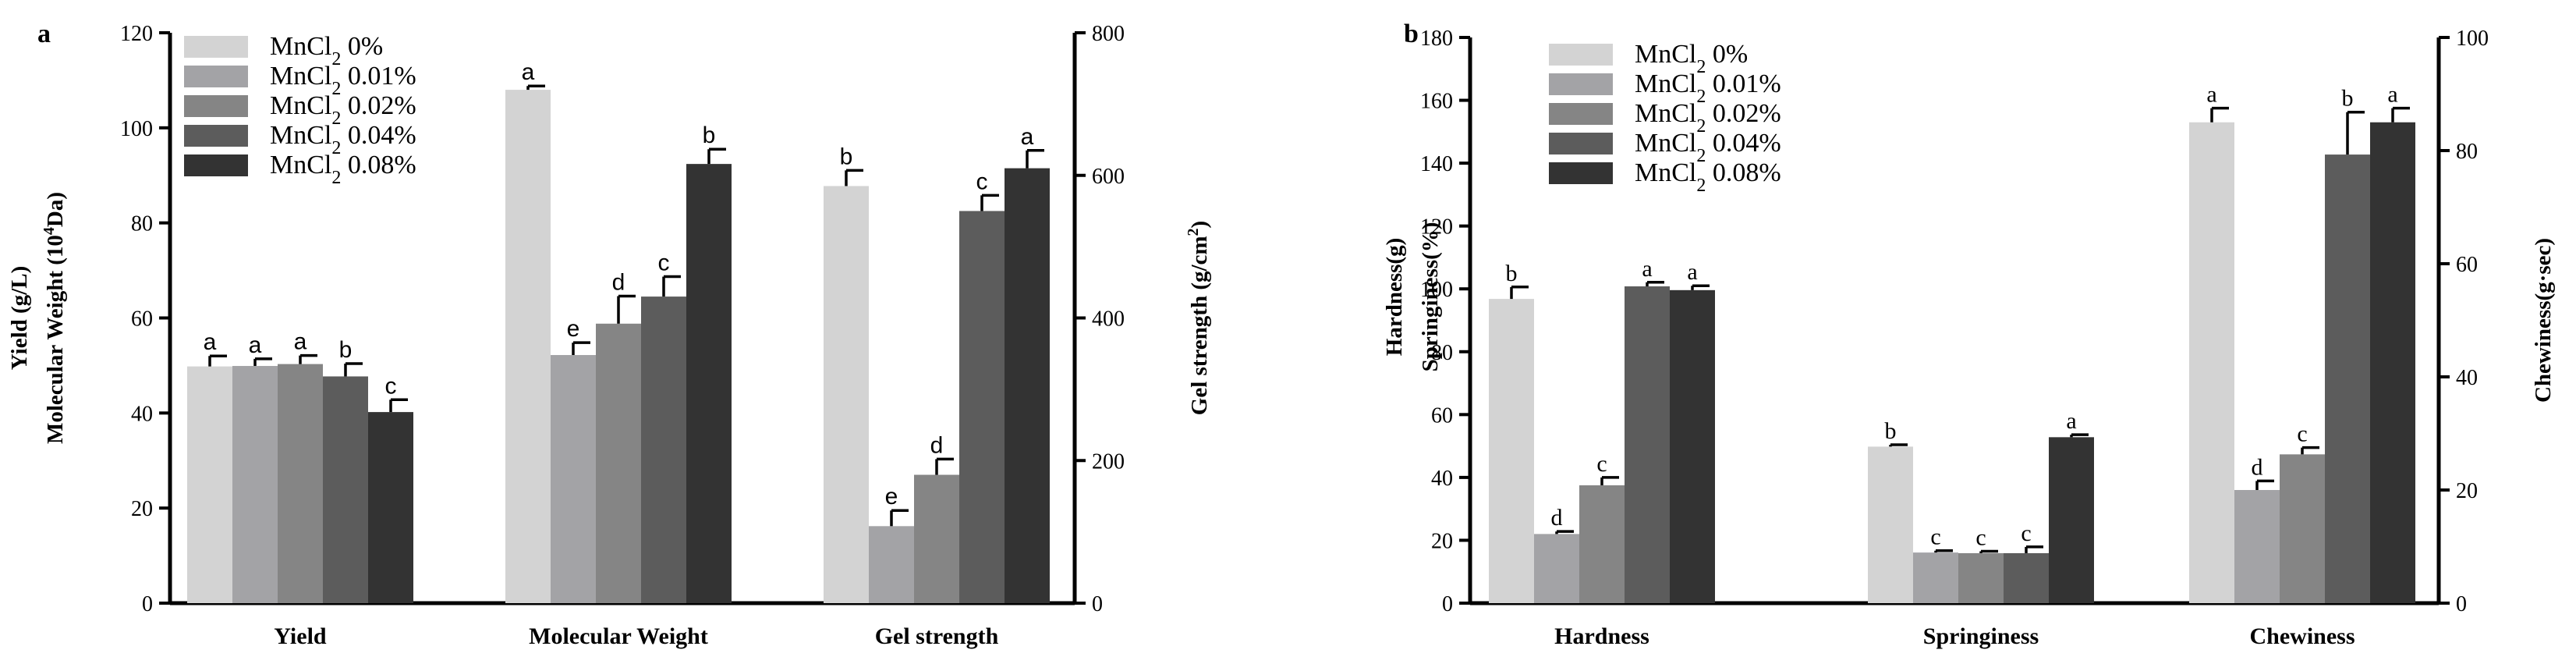 This screenshot has width=2576, height=664. Describe the element at coordinates (1436, 164) in the screenshot. I see `left-tick-label: 140` at that location.